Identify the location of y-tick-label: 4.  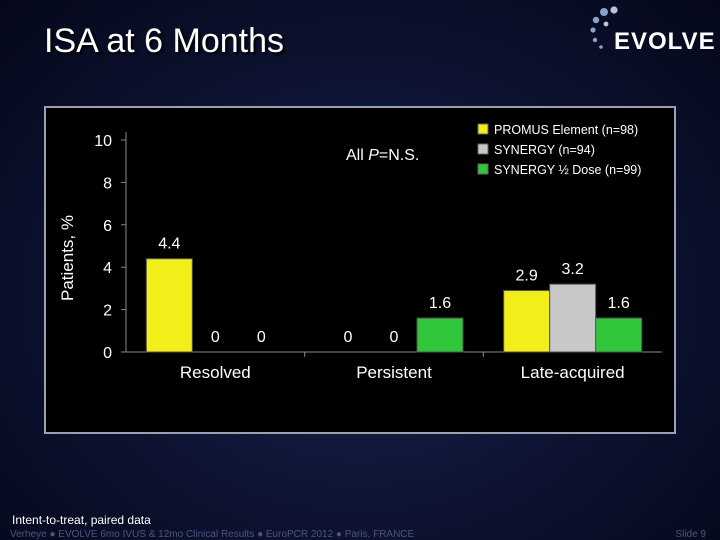
(107, 268).